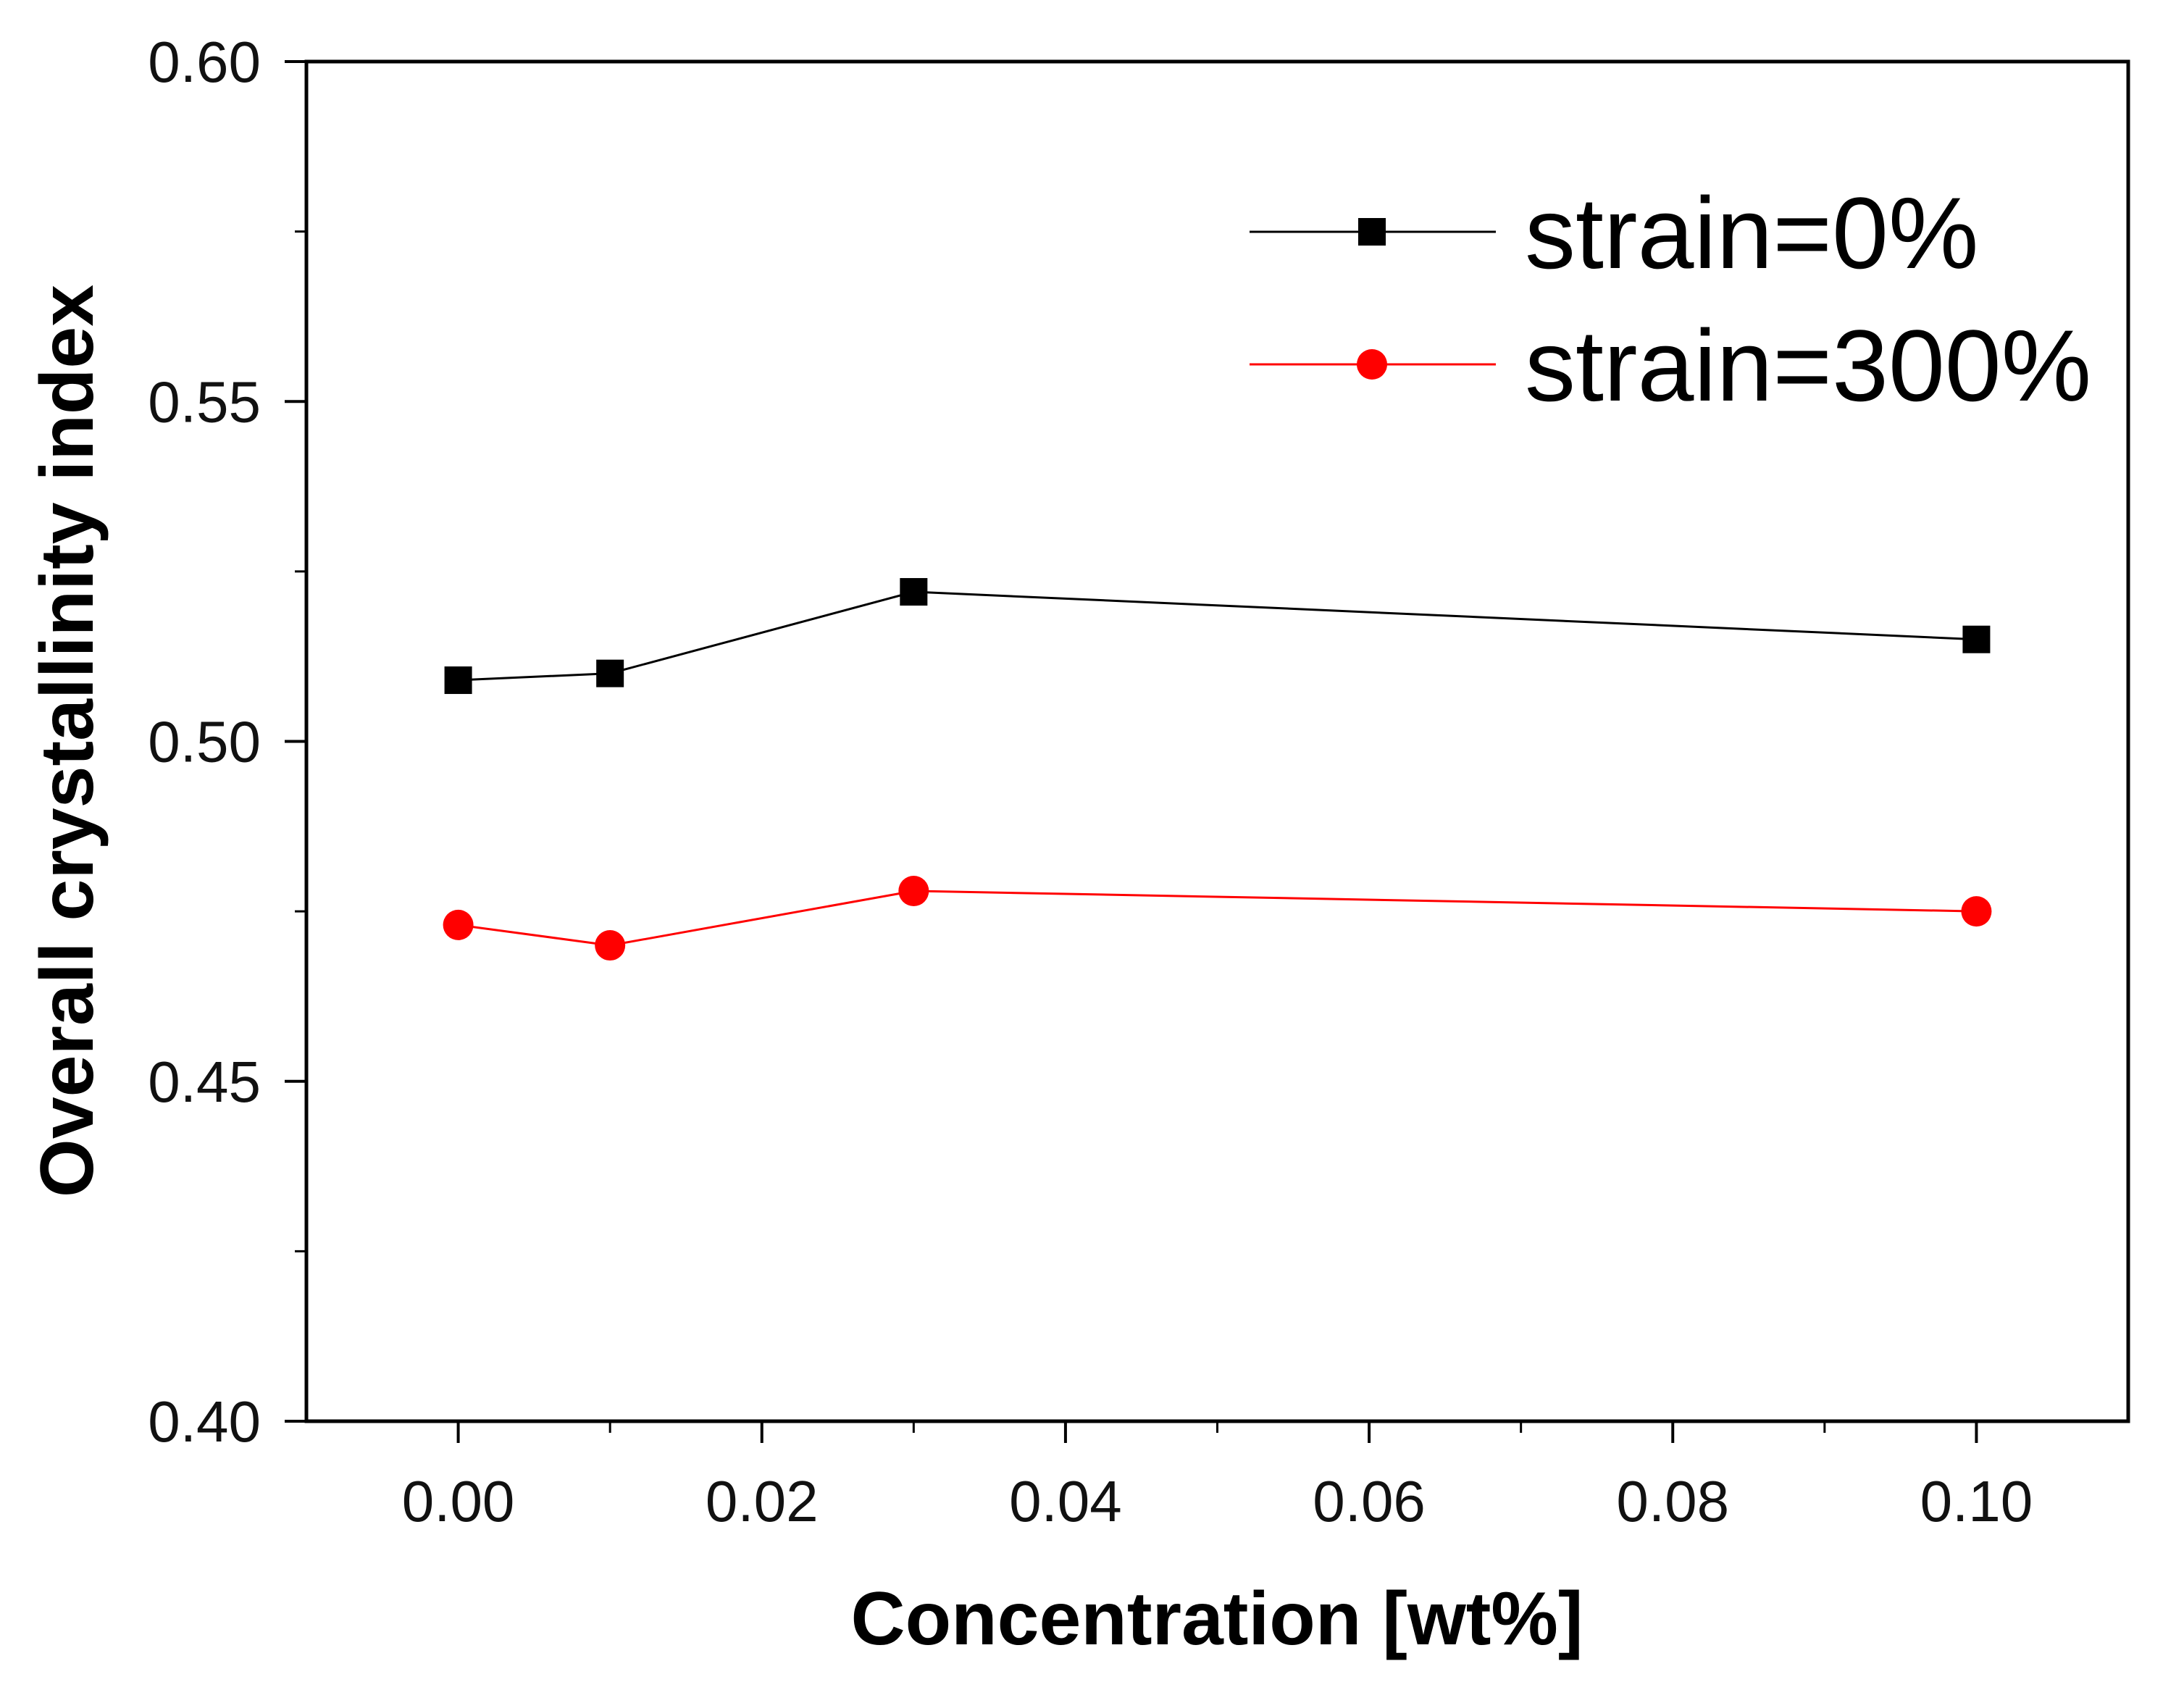 The width and height of the screenshot is (2184, 1703). Describe the element at coordinates (1372, 364) in the screenshot. I see `legend-marker-circle` at that location.